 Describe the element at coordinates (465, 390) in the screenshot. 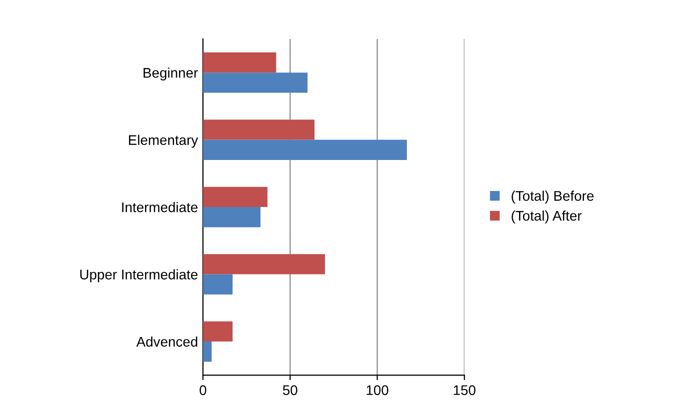

I see `x-tick-label: 150` at that location.